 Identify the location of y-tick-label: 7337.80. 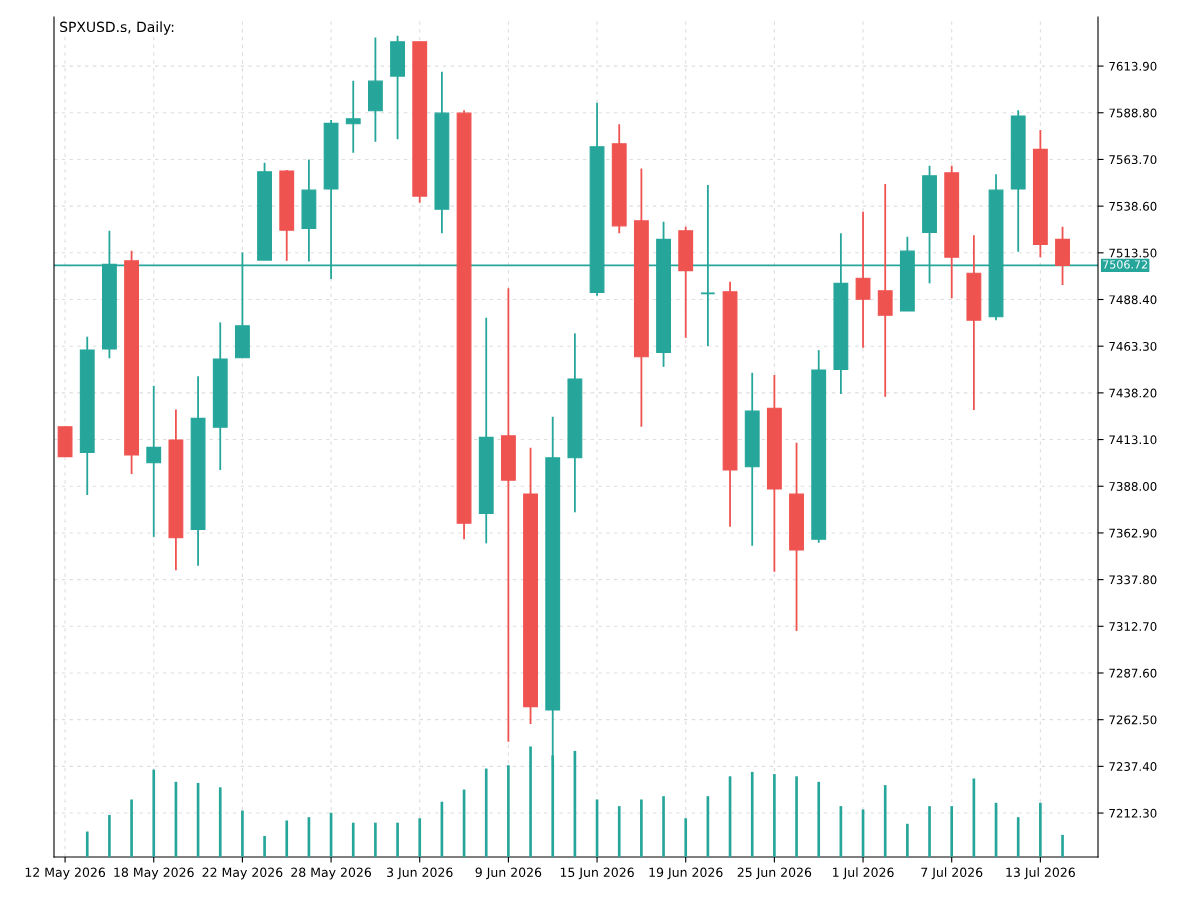
(1133, 580).